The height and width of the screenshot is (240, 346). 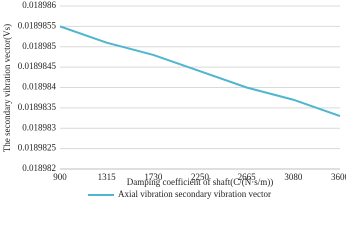 What do you see at coordinates (39, 168) in the screenshot?
I see `y-tick-label: 0.018982` at bounding box center [39, 168].